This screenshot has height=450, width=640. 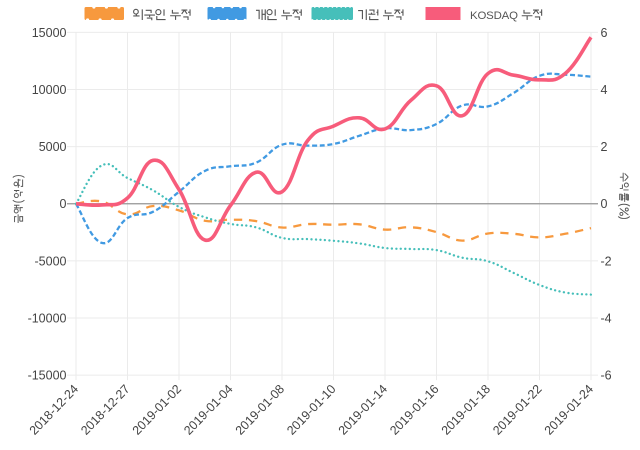 I want to click on svg-text: 5000, so click(x=53, y=147).